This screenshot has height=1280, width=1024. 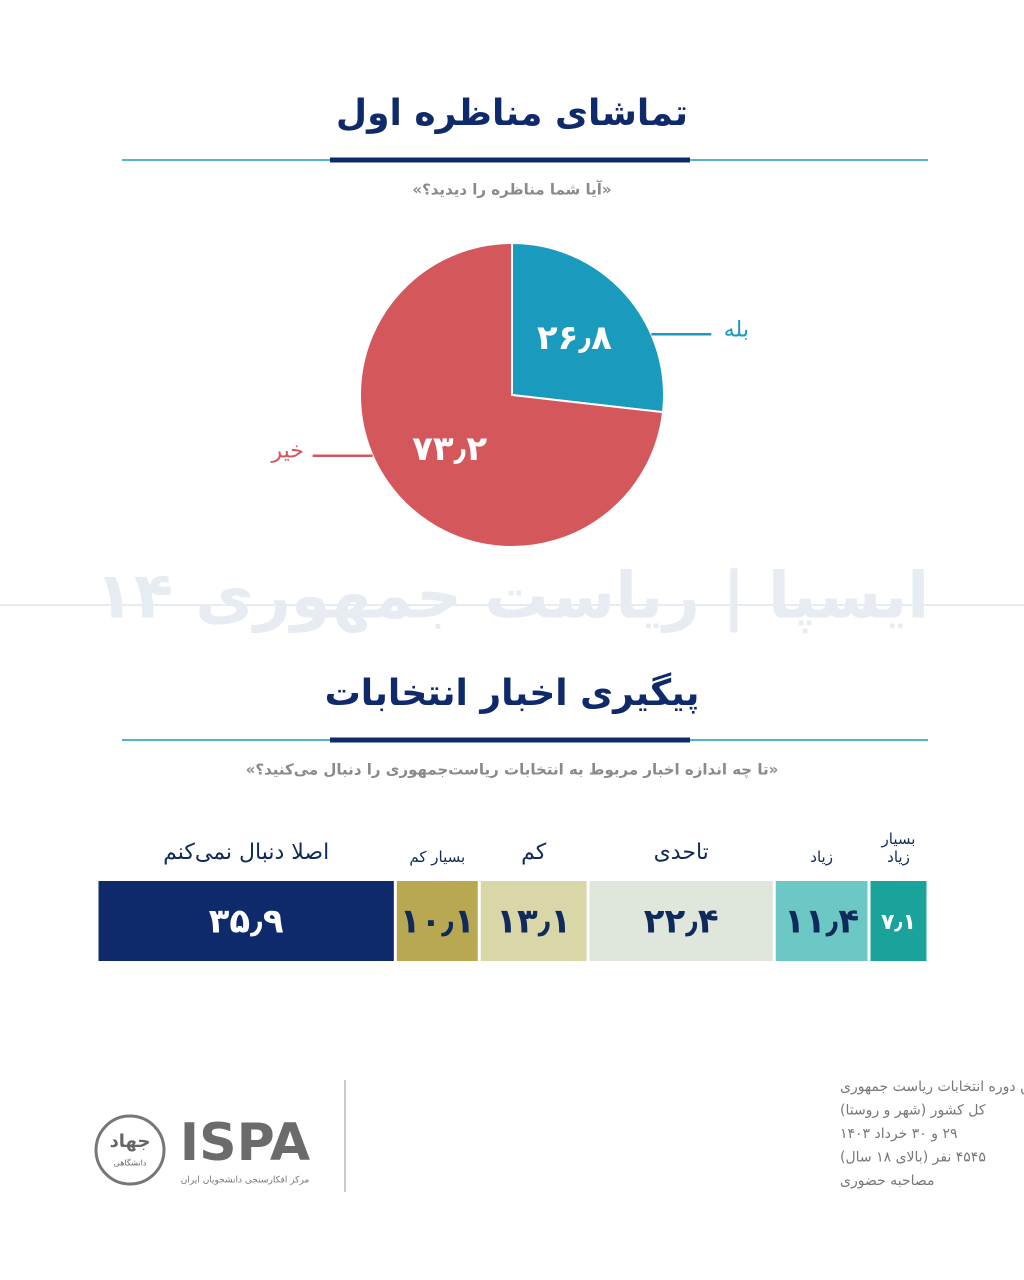 I want to click on segment-value-label: ۱۰٫۱, so click(x=437, y=922).